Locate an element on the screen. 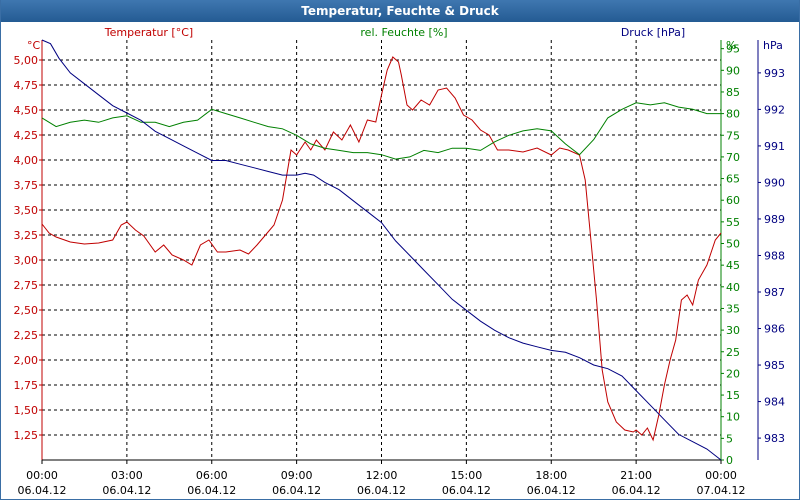 This screenshot has width=800, height=500. temperature-tick-label-2: 1,75 is located at coordinates (26, 385).